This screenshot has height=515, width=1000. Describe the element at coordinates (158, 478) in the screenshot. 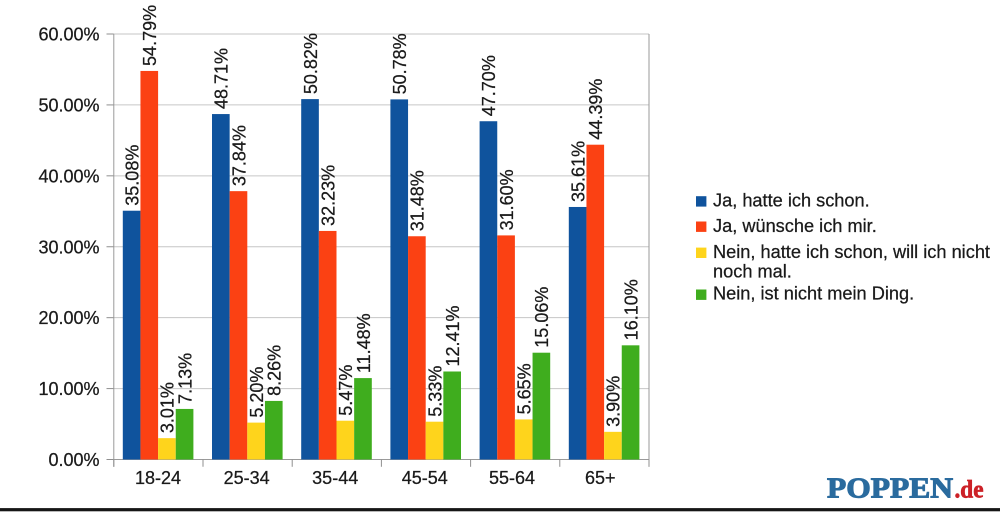

I see `svg-text: 18-24` at that location.